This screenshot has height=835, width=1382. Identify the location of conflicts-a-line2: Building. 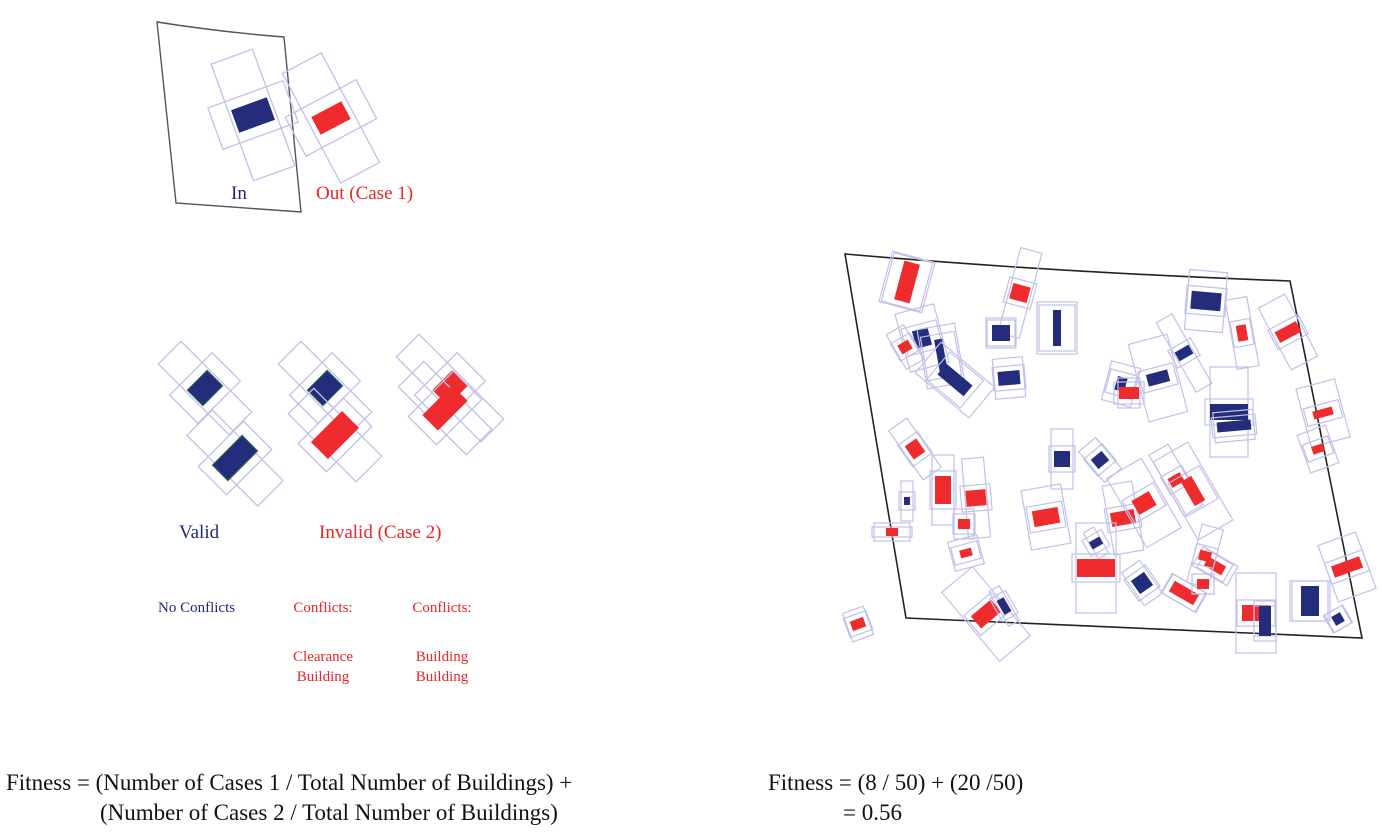
(323, 677).